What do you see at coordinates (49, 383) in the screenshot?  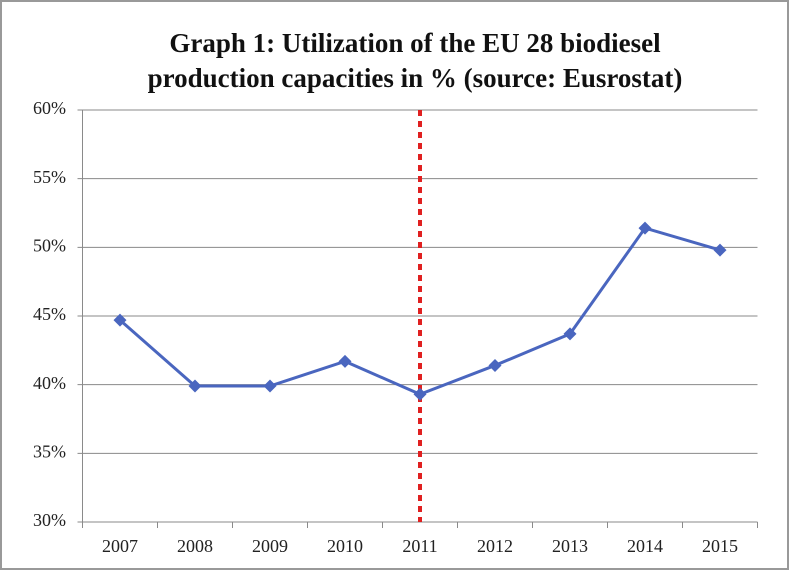 I see `y-tick-label: 40%` at bounding box center [49, 383].